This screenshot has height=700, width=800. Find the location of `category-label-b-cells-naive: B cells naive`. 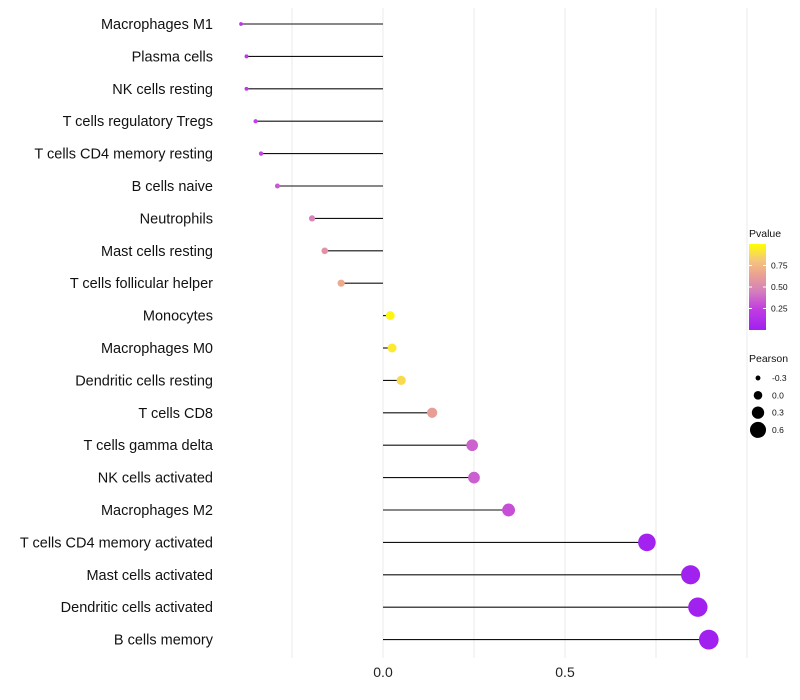

category-label-b-cells-naive: B cells naive is located at coordinates (172, 187).